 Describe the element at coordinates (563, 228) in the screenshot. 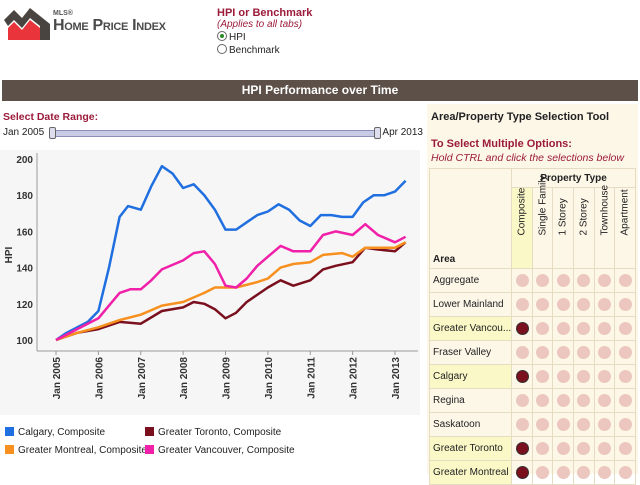

I see `column-header: 1 Storey` at that location.